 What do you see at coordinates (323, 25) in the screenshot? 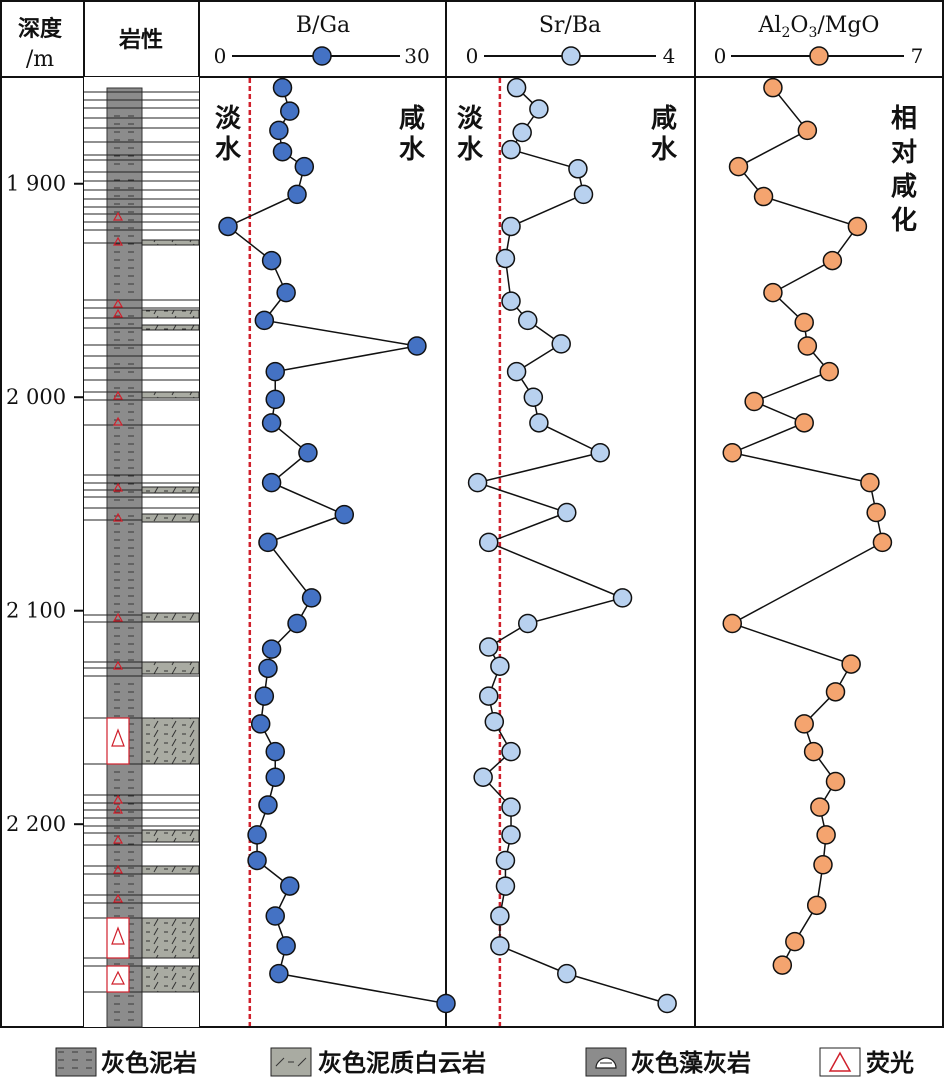
I see `bga-header: B/Ga` at bounding box center [323, 25].